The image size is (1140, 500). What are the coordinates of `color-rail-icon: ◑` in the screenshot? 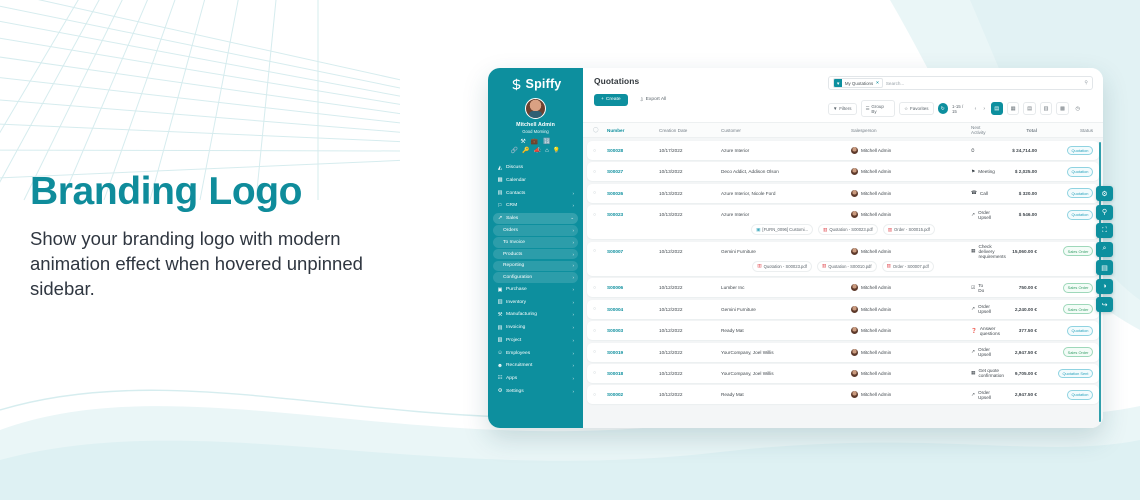 It's located at (1104, 286).